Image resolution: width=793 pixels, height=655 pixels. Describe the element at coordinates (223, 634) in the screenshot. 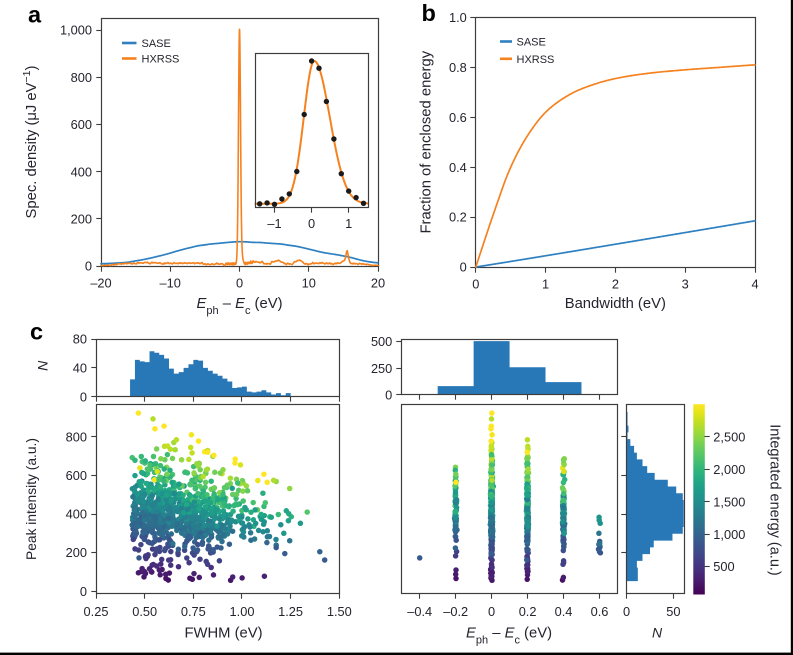

I see `svg-text: FWHM (eV)` at that location.